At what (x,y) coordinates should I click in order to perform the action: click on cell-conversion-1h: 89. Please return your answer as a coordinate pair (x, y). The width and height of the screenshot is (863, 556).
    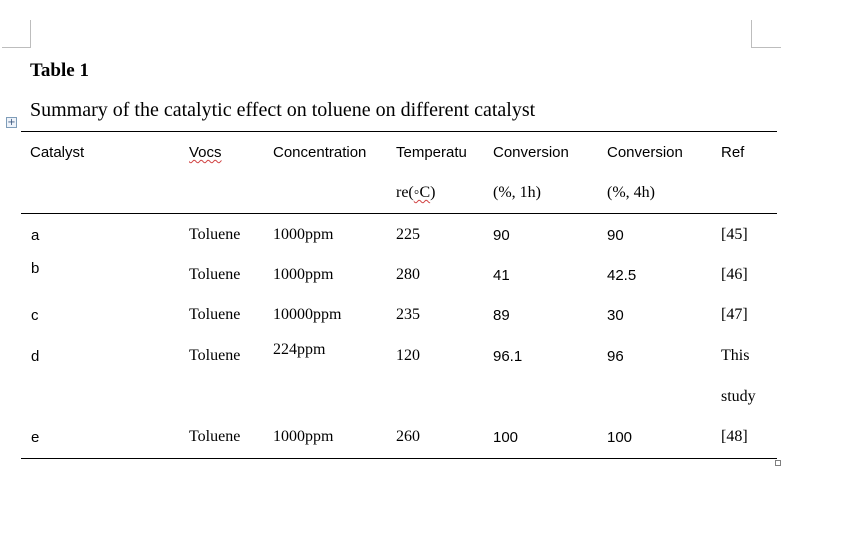
    Looking at the image, I should click on (501, 315).